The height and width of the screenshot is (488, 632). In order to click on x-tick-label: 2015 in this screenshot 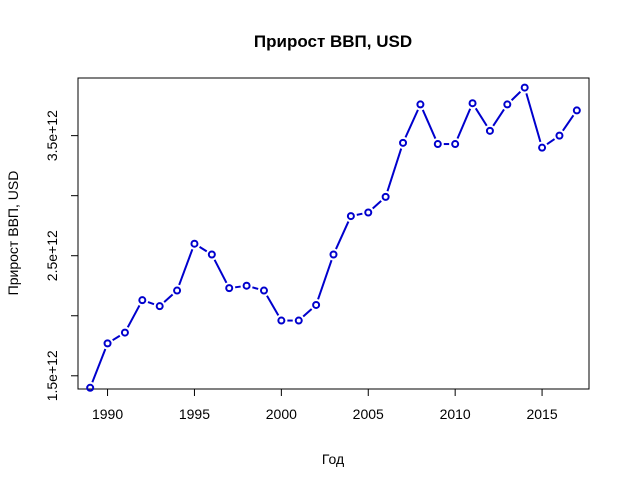, I will do `click(541, 414)`.